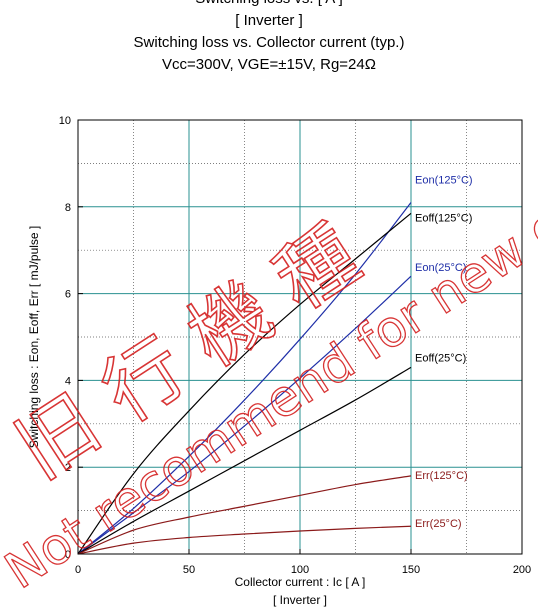 This screenshot has height=613, width=538. What do you see at coordinates (441, 476) in the screenshot?
I see `series-label-err-125-c: Err(125°C)` at bounding box center [441, 476].